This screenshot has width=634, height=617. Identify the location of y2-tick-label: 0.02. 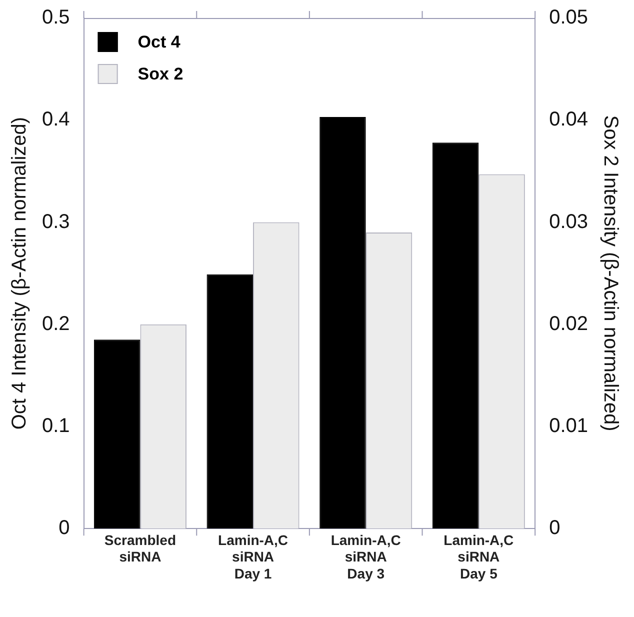
(568, 323).